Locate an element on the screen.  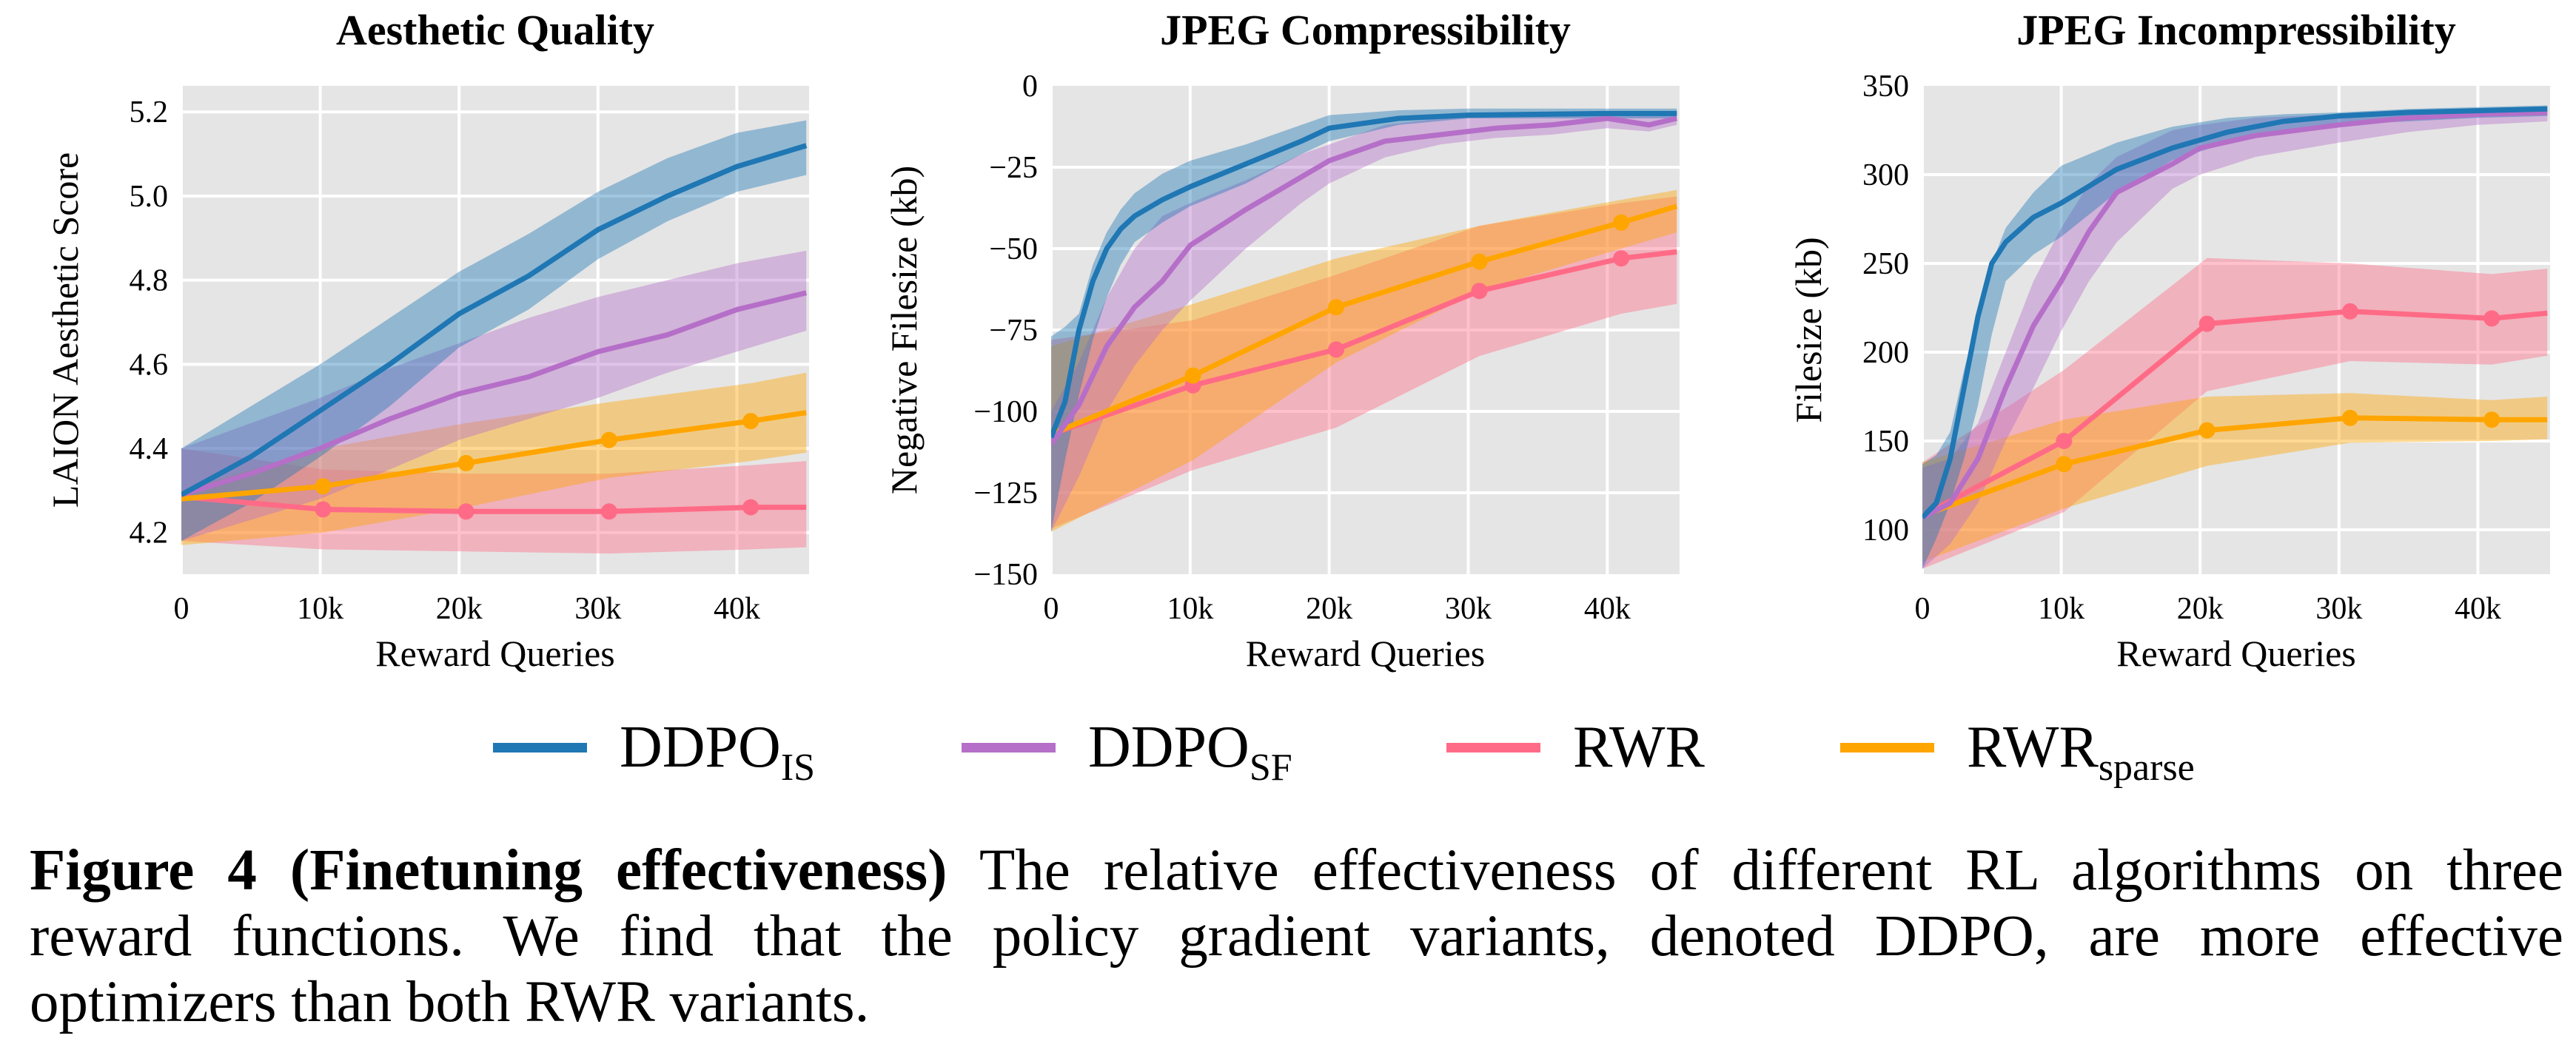
legend-label-rwr: RWR is located at coordinates (1639, 747).